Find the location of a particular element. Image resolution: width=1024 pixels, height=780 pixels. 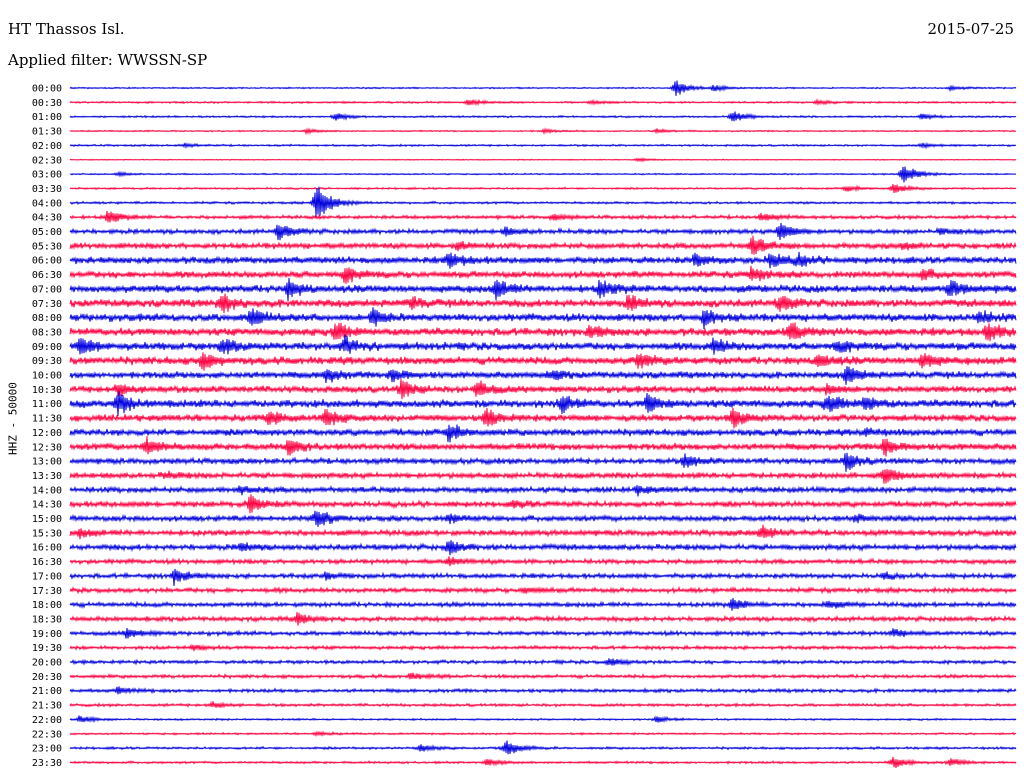

row-time-label: 16:30 is located at coordinates (47, 562).